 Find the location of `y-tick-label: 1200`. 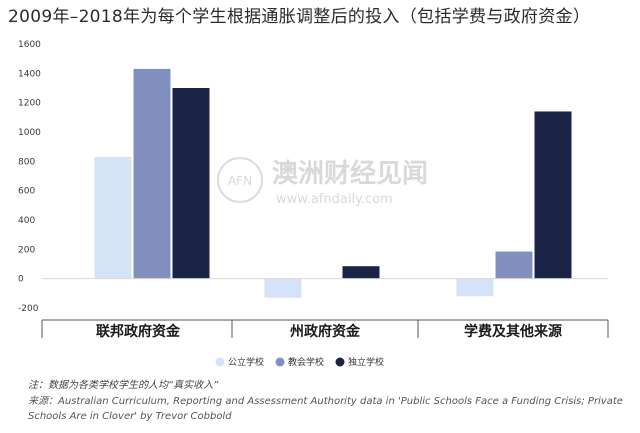

y-tick-label: 1200 is located at coordinates (29, 104).